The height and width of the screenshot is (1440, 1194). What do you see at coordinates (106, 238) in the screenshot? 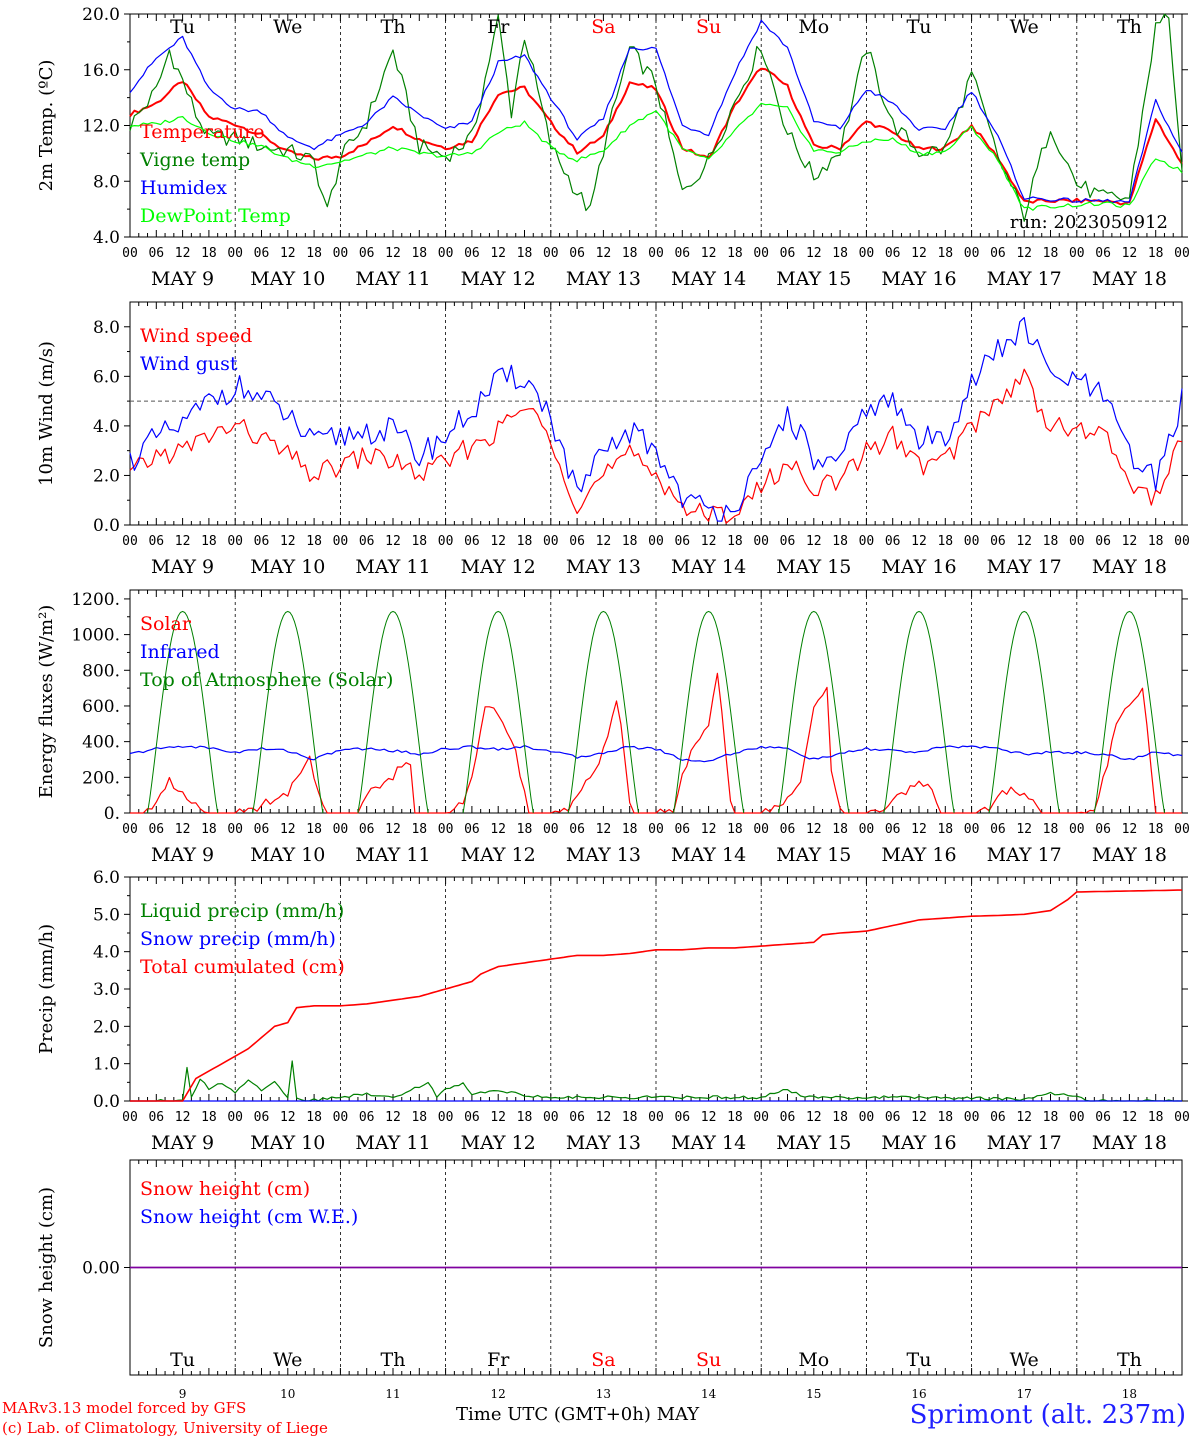
I see `panel-1-y-tick-label: 4.0` at bounding box center [106, 238].